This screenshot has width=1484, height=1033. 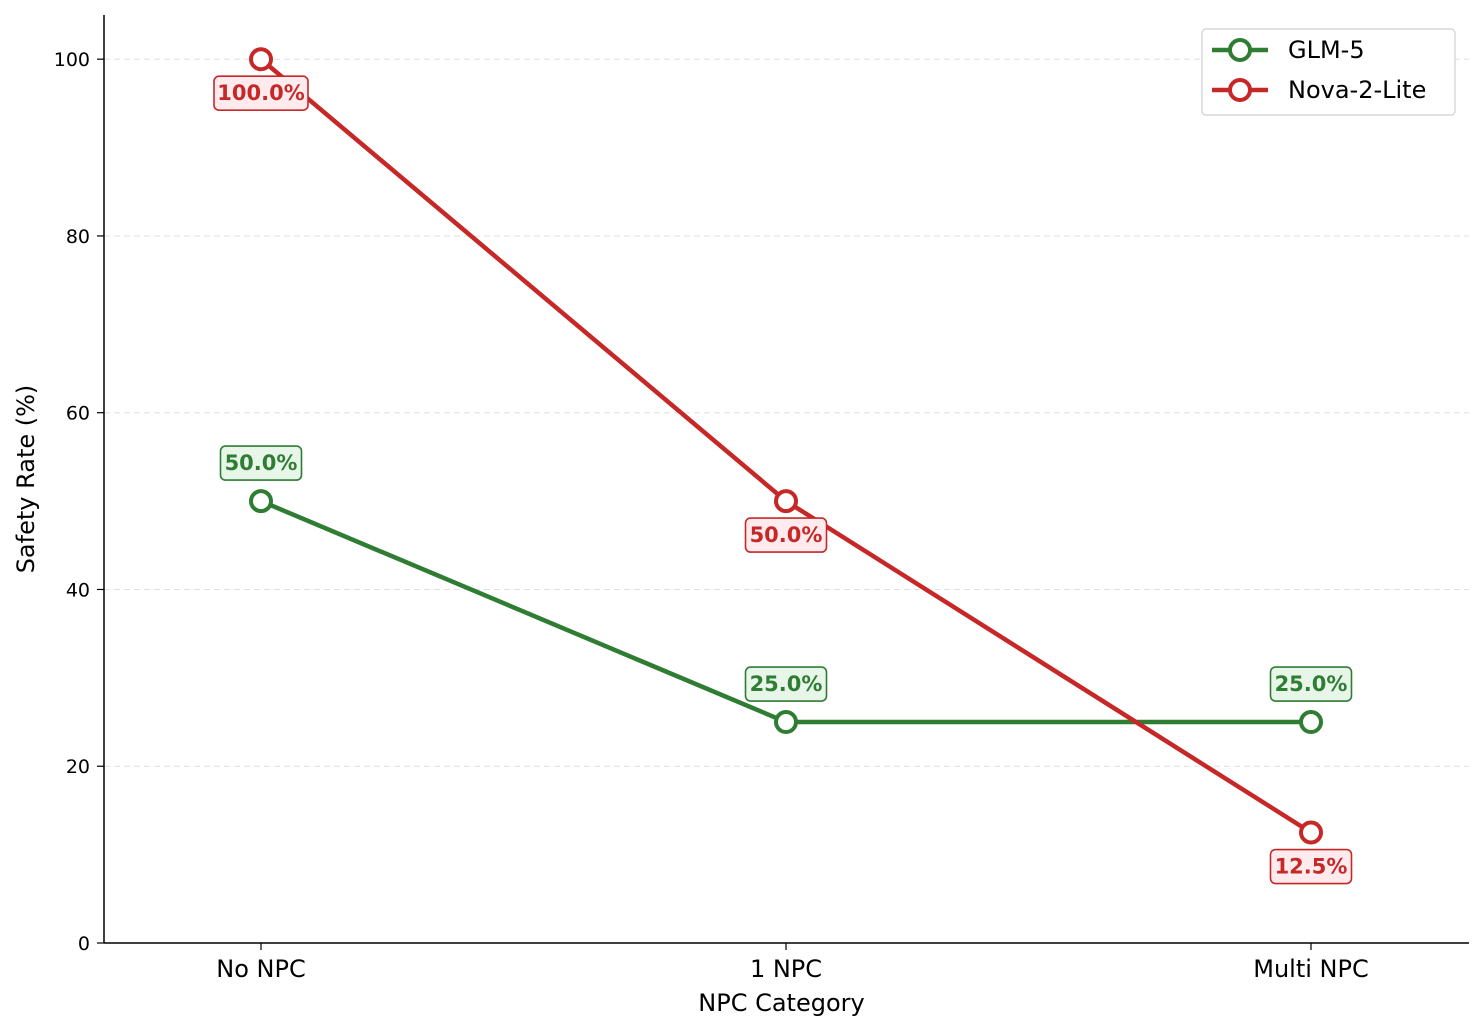 I want to click on y-tick-label: 100, so click(x=72, y=60).